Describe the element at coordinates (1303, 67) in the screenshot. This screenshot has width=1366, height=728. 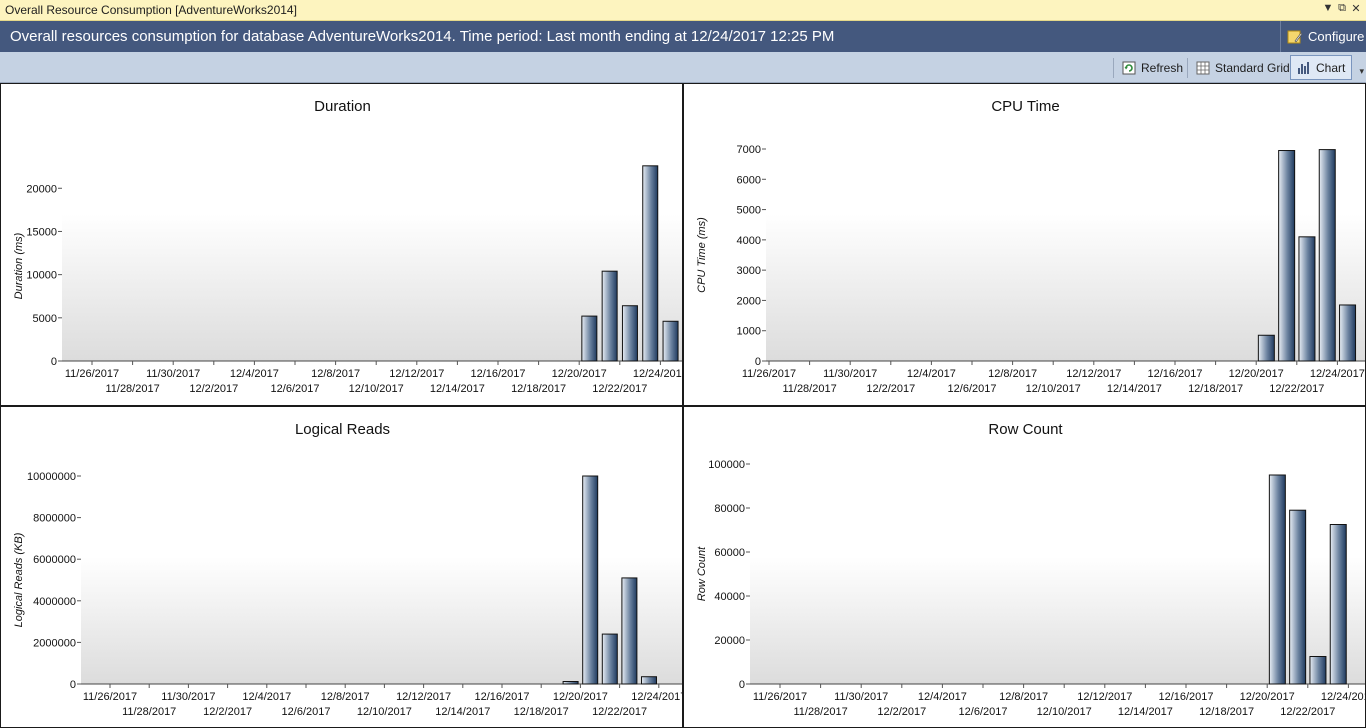
I see `chart-icon` at that location.